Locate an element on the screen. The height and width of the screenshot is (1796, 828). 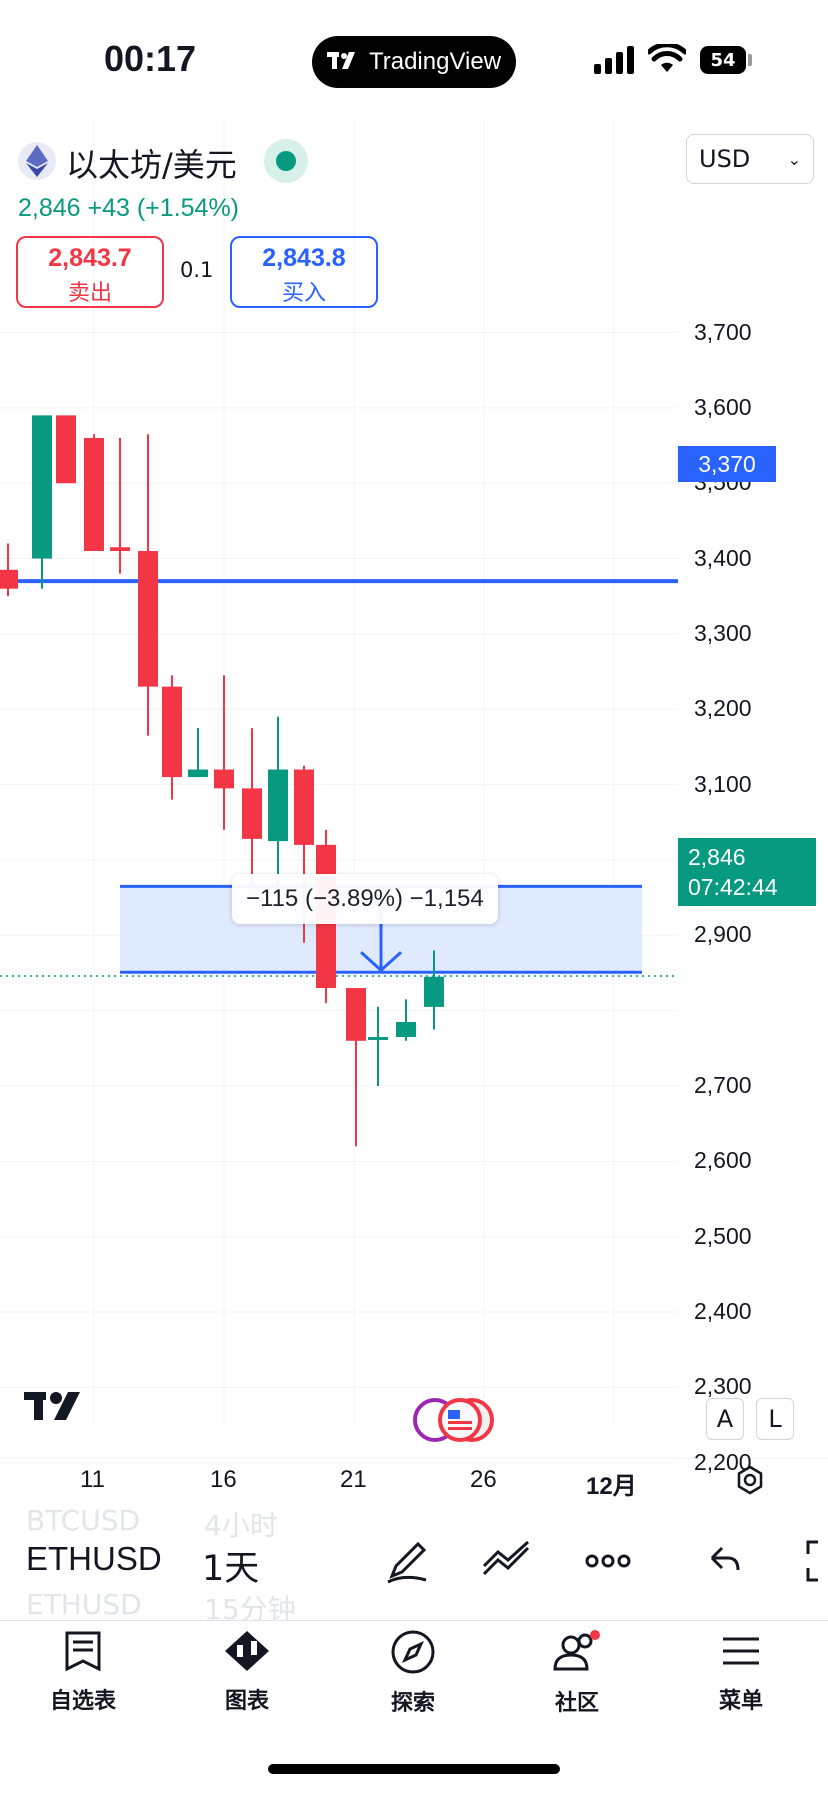
interval-next: 15分钟 is located at coordinates (250, 1606).